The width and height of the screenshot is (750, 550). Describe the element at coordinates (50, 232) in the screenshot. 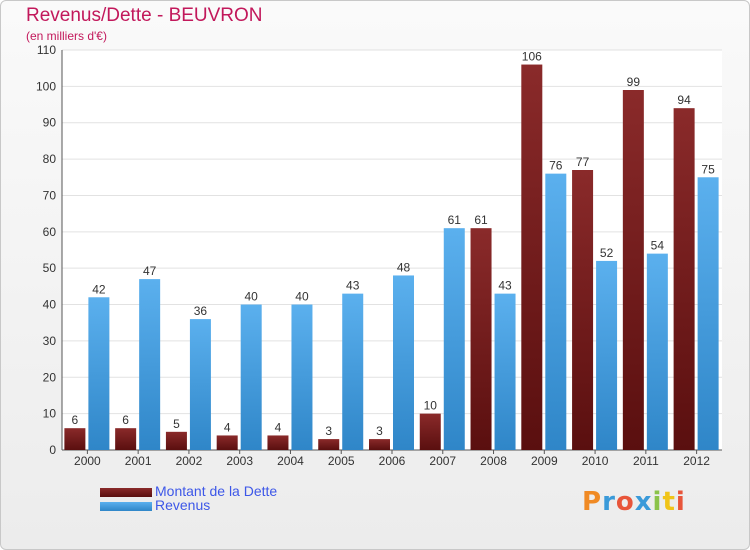

I see `y-tick-label: 60` at that location.